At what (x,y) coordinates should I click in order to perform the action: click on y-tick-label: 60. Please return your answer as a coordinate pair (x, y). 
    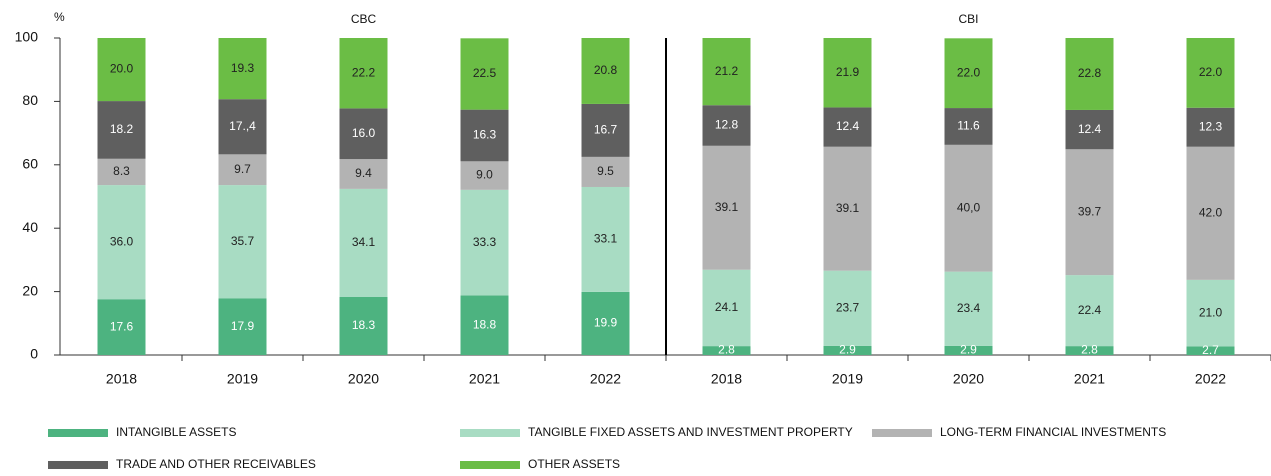
    Looking at the image, I should click on (30, 164).